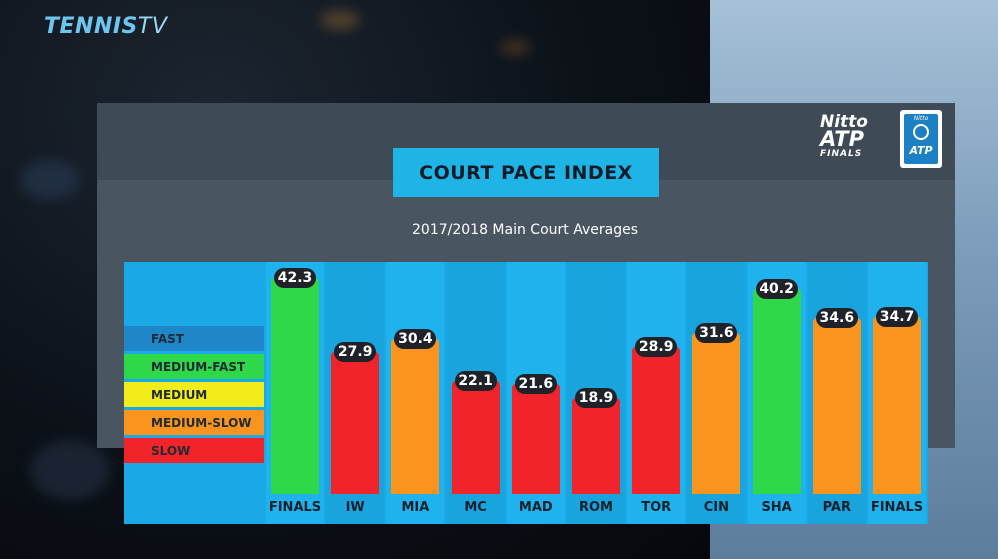 The width and height of the screenshot is (998, 559). What do you see at coordinates (526, 172) in the screenshot?
I see `chart-title: COURT PACE INDEX` at bounding box center [526, 172].